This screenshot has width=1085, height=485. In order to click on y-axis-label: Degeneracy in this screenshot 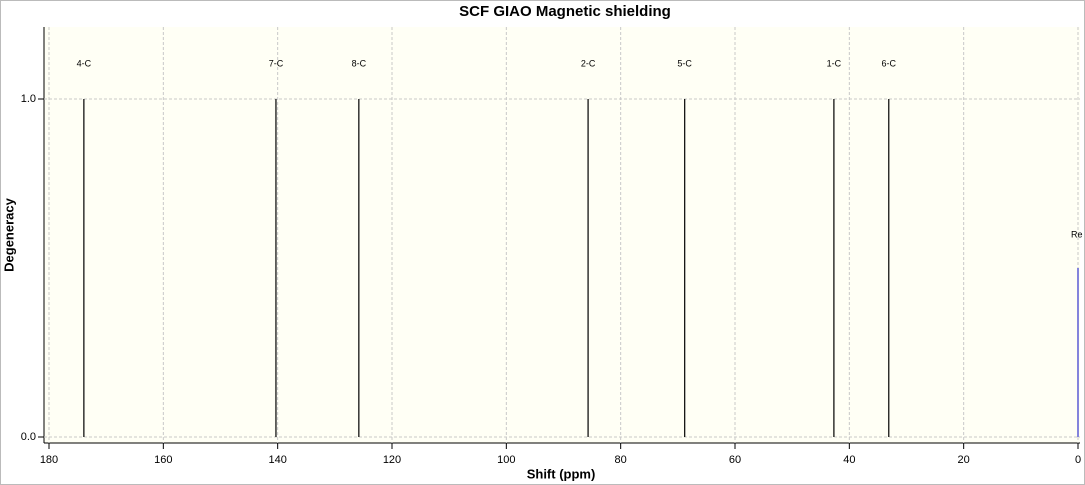, I will do `click(8, 234)`.